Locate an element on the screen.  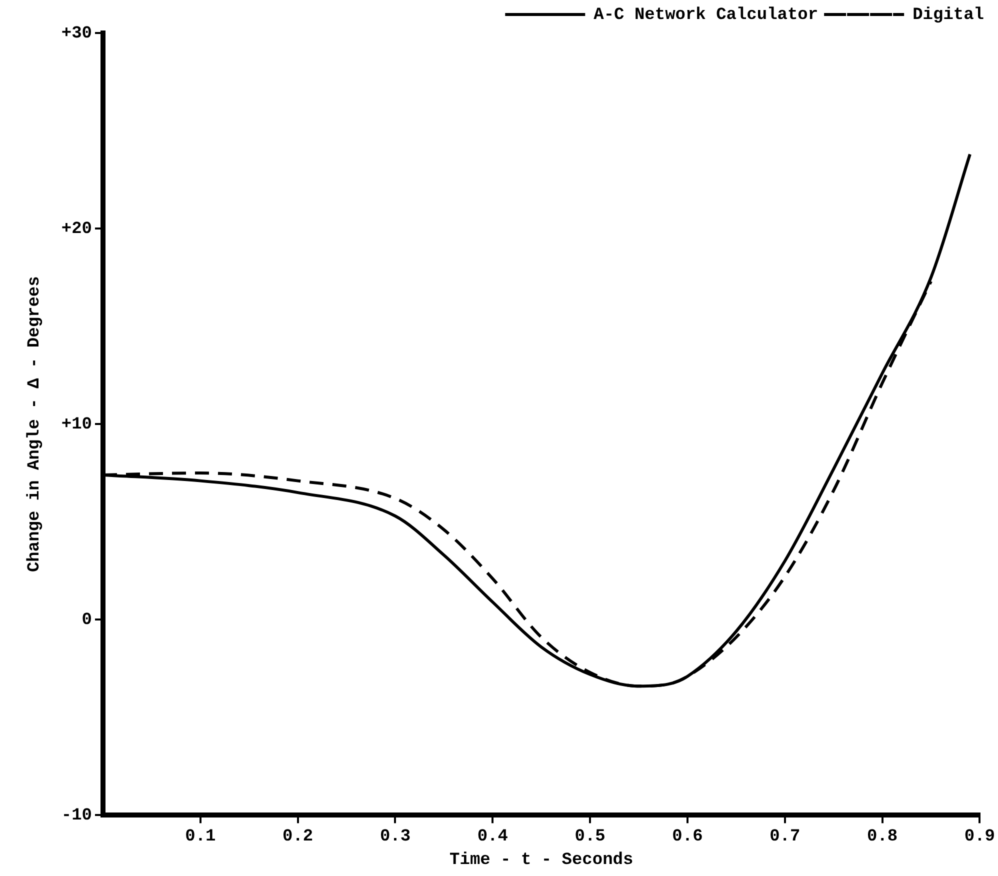
x-axis-title: Time - t - Seconds is located at coordinates (542, 860).